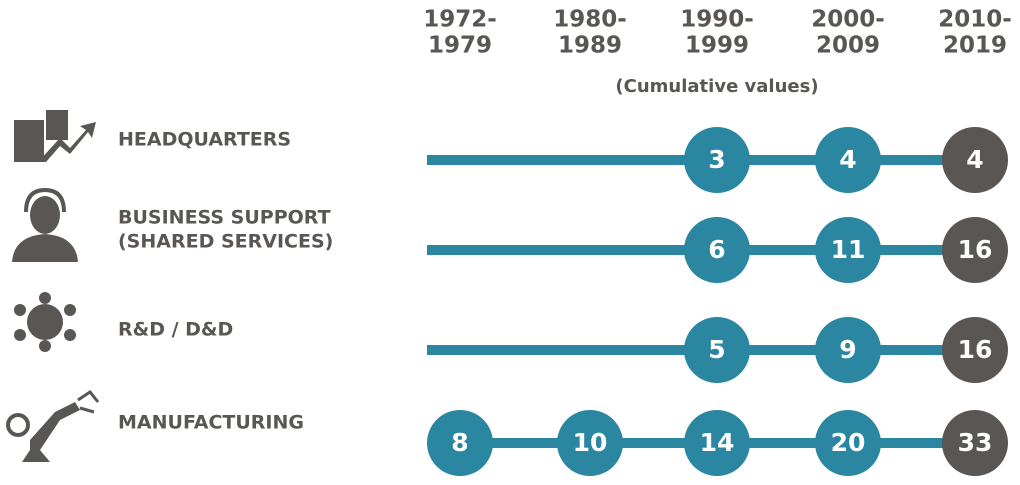 The height and width of the screenshot is (485, 1020). I want to click on value: 14, so click(717, 442).